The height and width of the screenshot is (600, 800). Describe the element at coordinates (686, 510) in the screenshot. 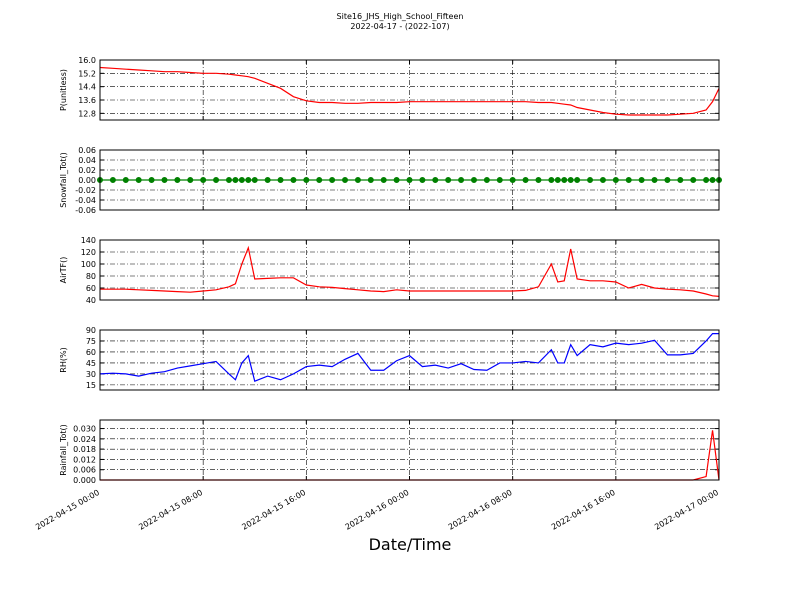

I see `x-tick-label: 2022-04-17 00:00` at that location.